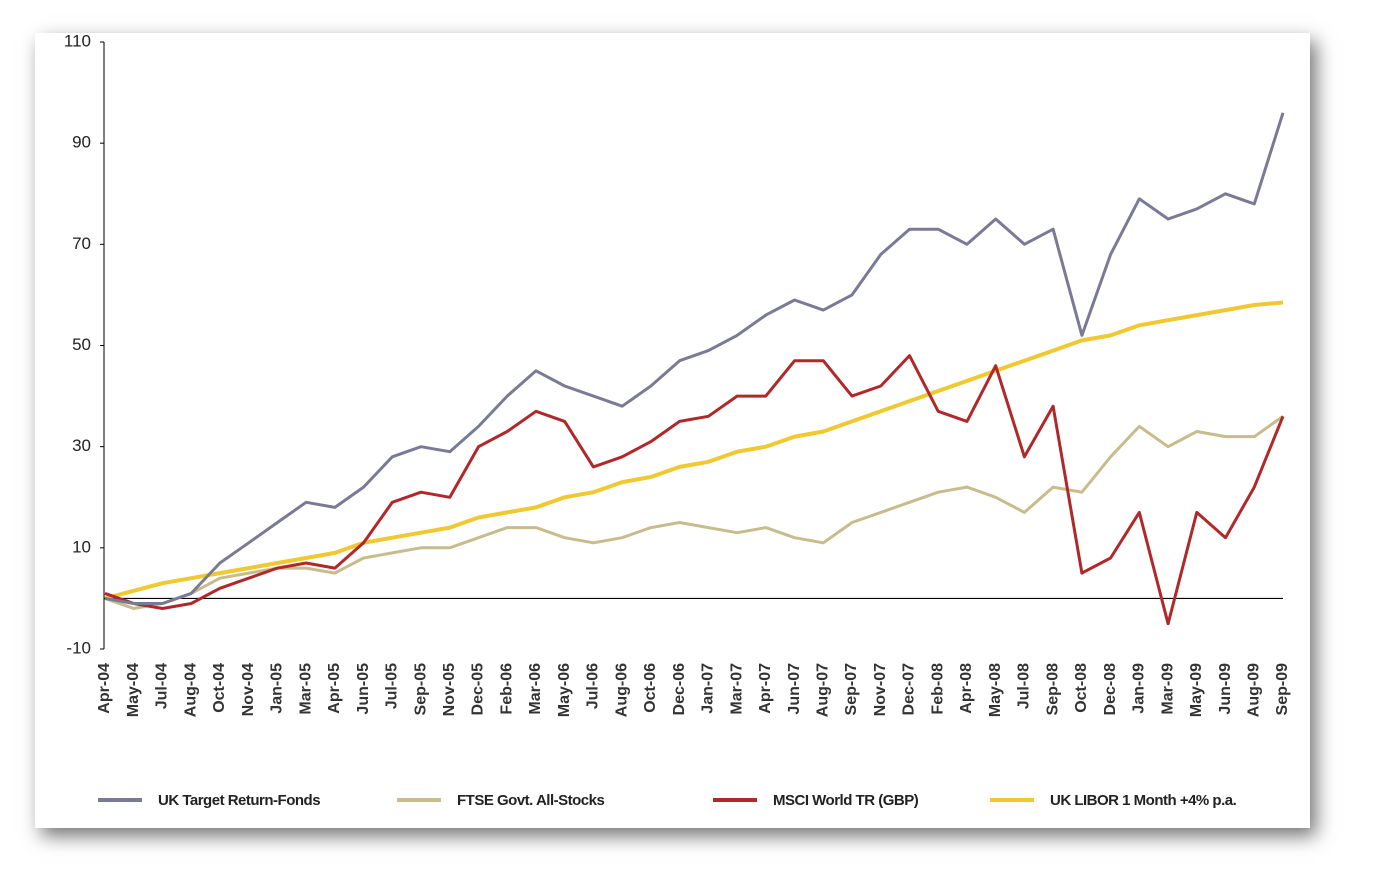 This screenshot has width=1376, height=895. Describe the element at coordinates (162, 686) in the screenshot. I see `x-tick-label: Jul-04` at that location.